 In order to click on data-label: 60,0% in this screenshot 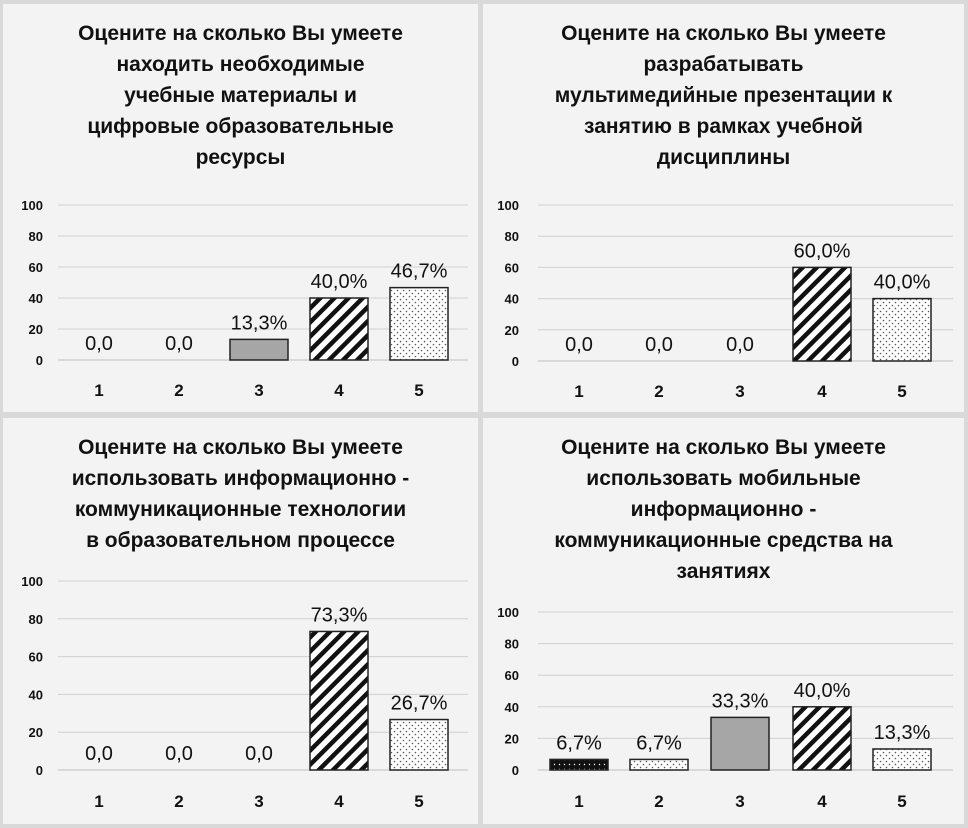, I will do `click(822, 251)`.